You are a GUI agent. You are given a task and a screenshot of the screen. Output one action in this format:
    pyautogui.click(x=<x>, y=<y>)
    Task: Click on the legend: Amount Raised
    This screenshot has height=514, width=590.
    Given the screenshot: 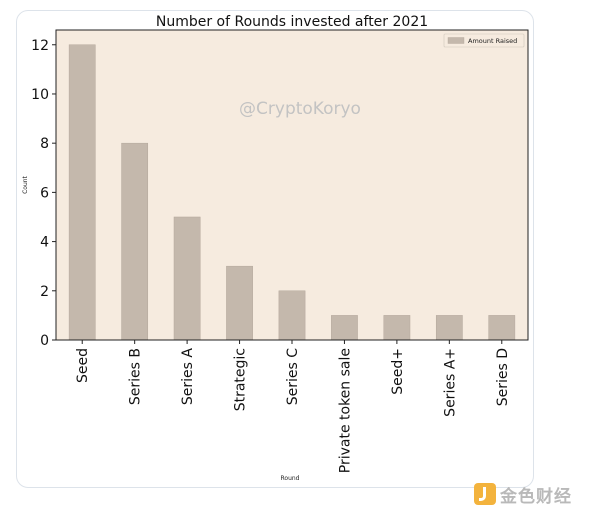 What is the action you would take?
    pyautogui.click(x=484, y=40)
    